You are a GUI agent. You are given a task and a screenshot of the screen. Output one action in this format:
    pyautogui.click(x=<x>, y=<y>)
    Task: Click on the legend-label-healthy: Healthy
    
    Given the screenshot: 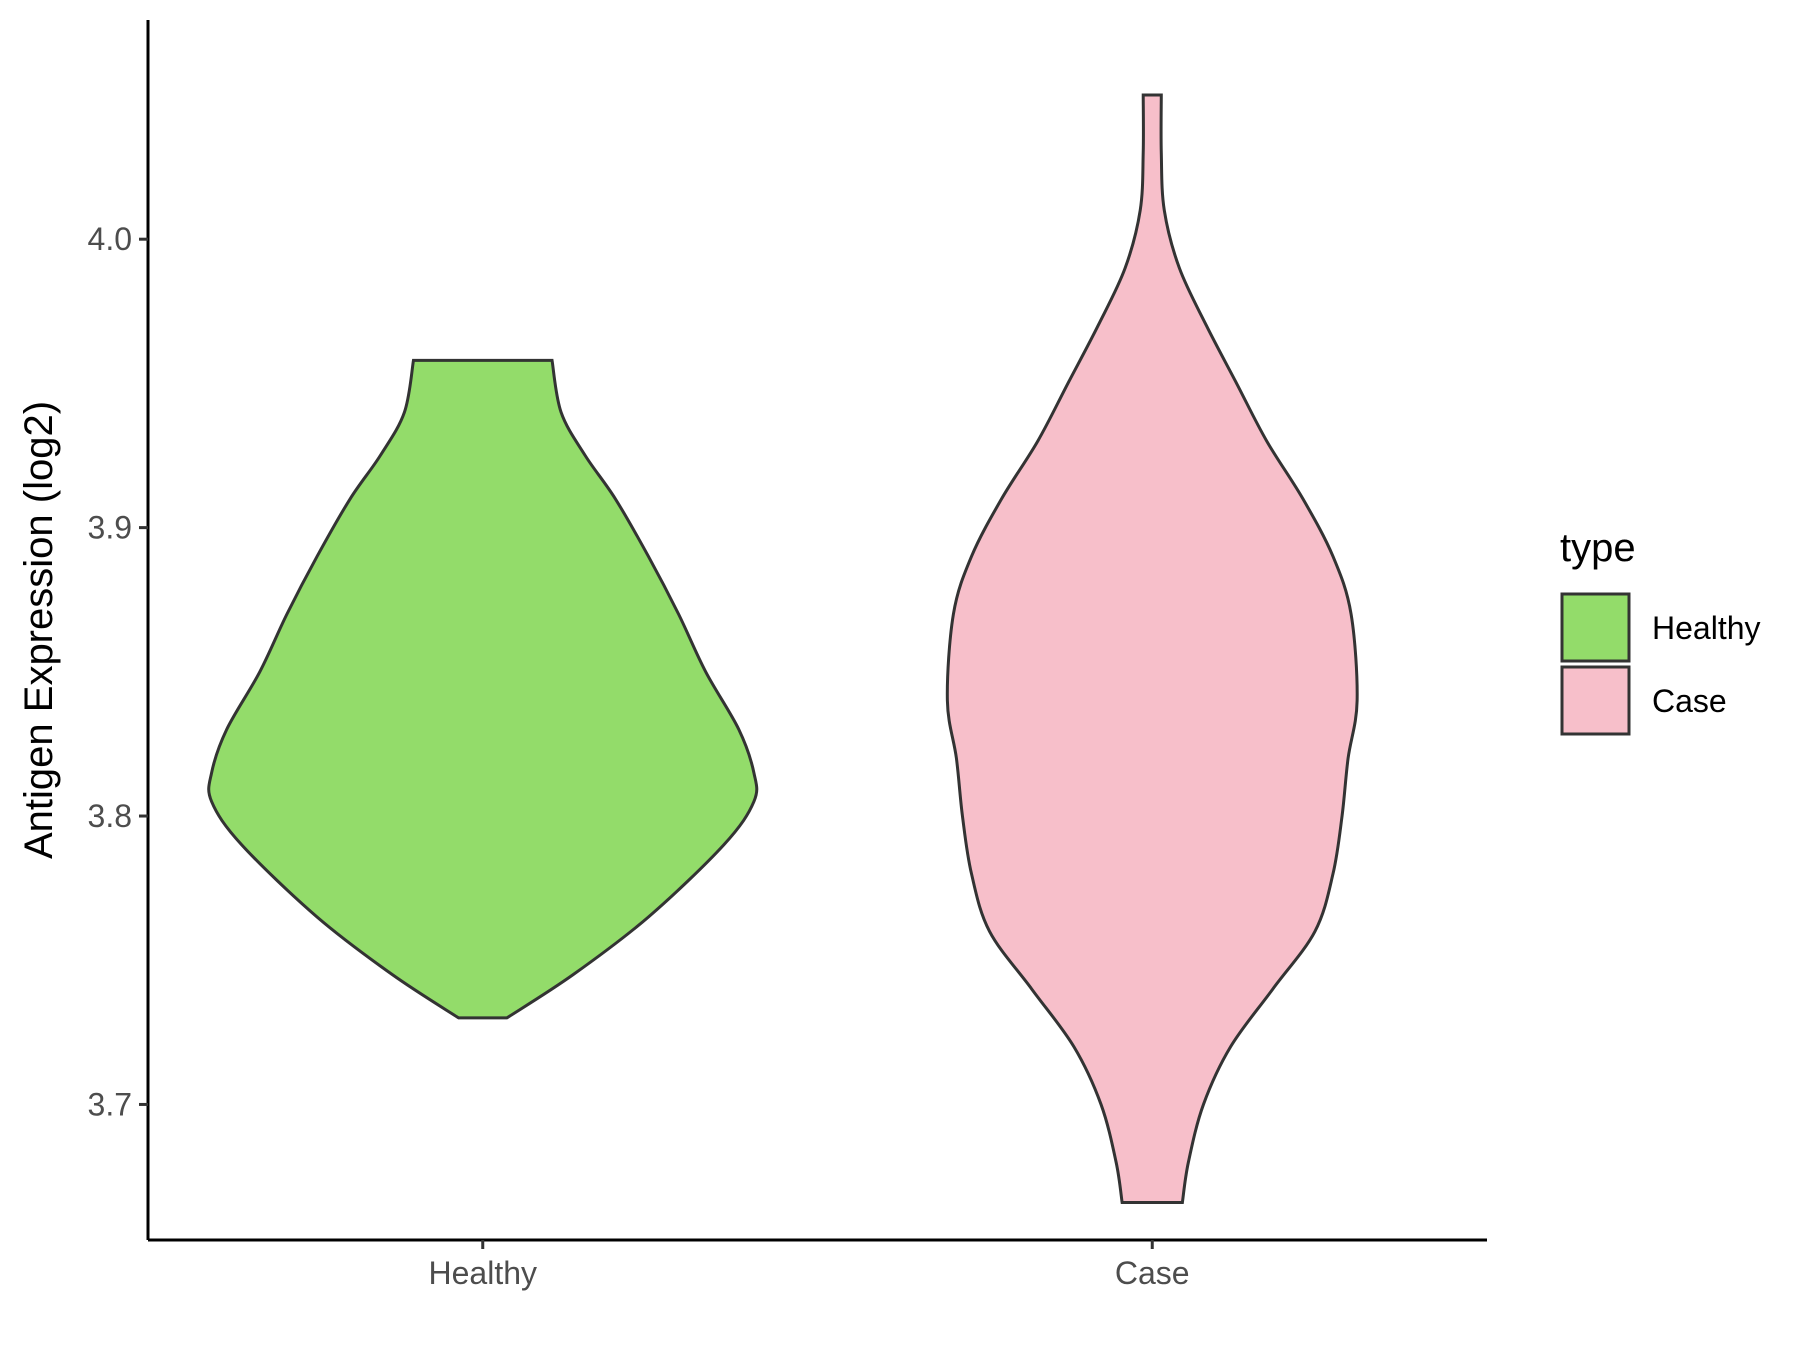 What is the action you would take?
    pyautogui.click(x=1706, y=628)
    